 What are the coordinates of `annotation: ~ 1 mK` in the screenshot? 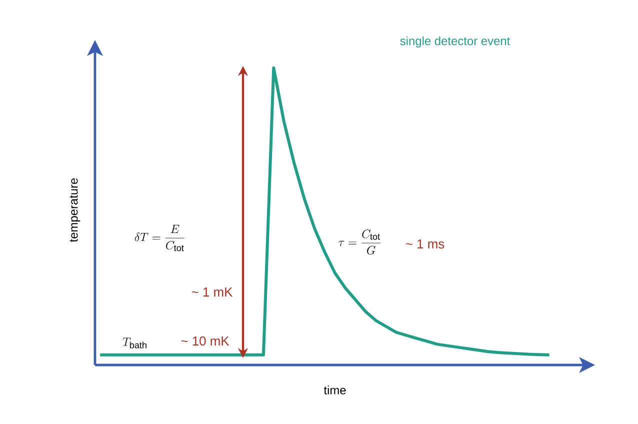 It's located at (212, 292).